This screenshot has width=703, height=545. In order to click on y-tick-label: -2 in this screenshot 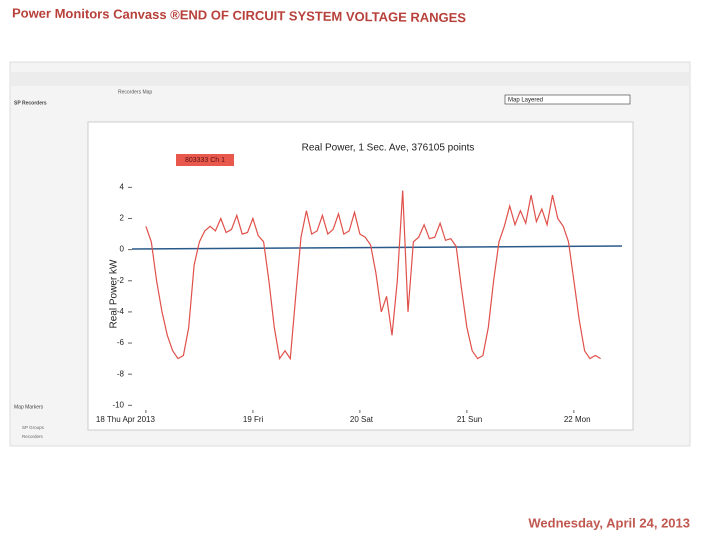, I will do `click(121, 280)`.